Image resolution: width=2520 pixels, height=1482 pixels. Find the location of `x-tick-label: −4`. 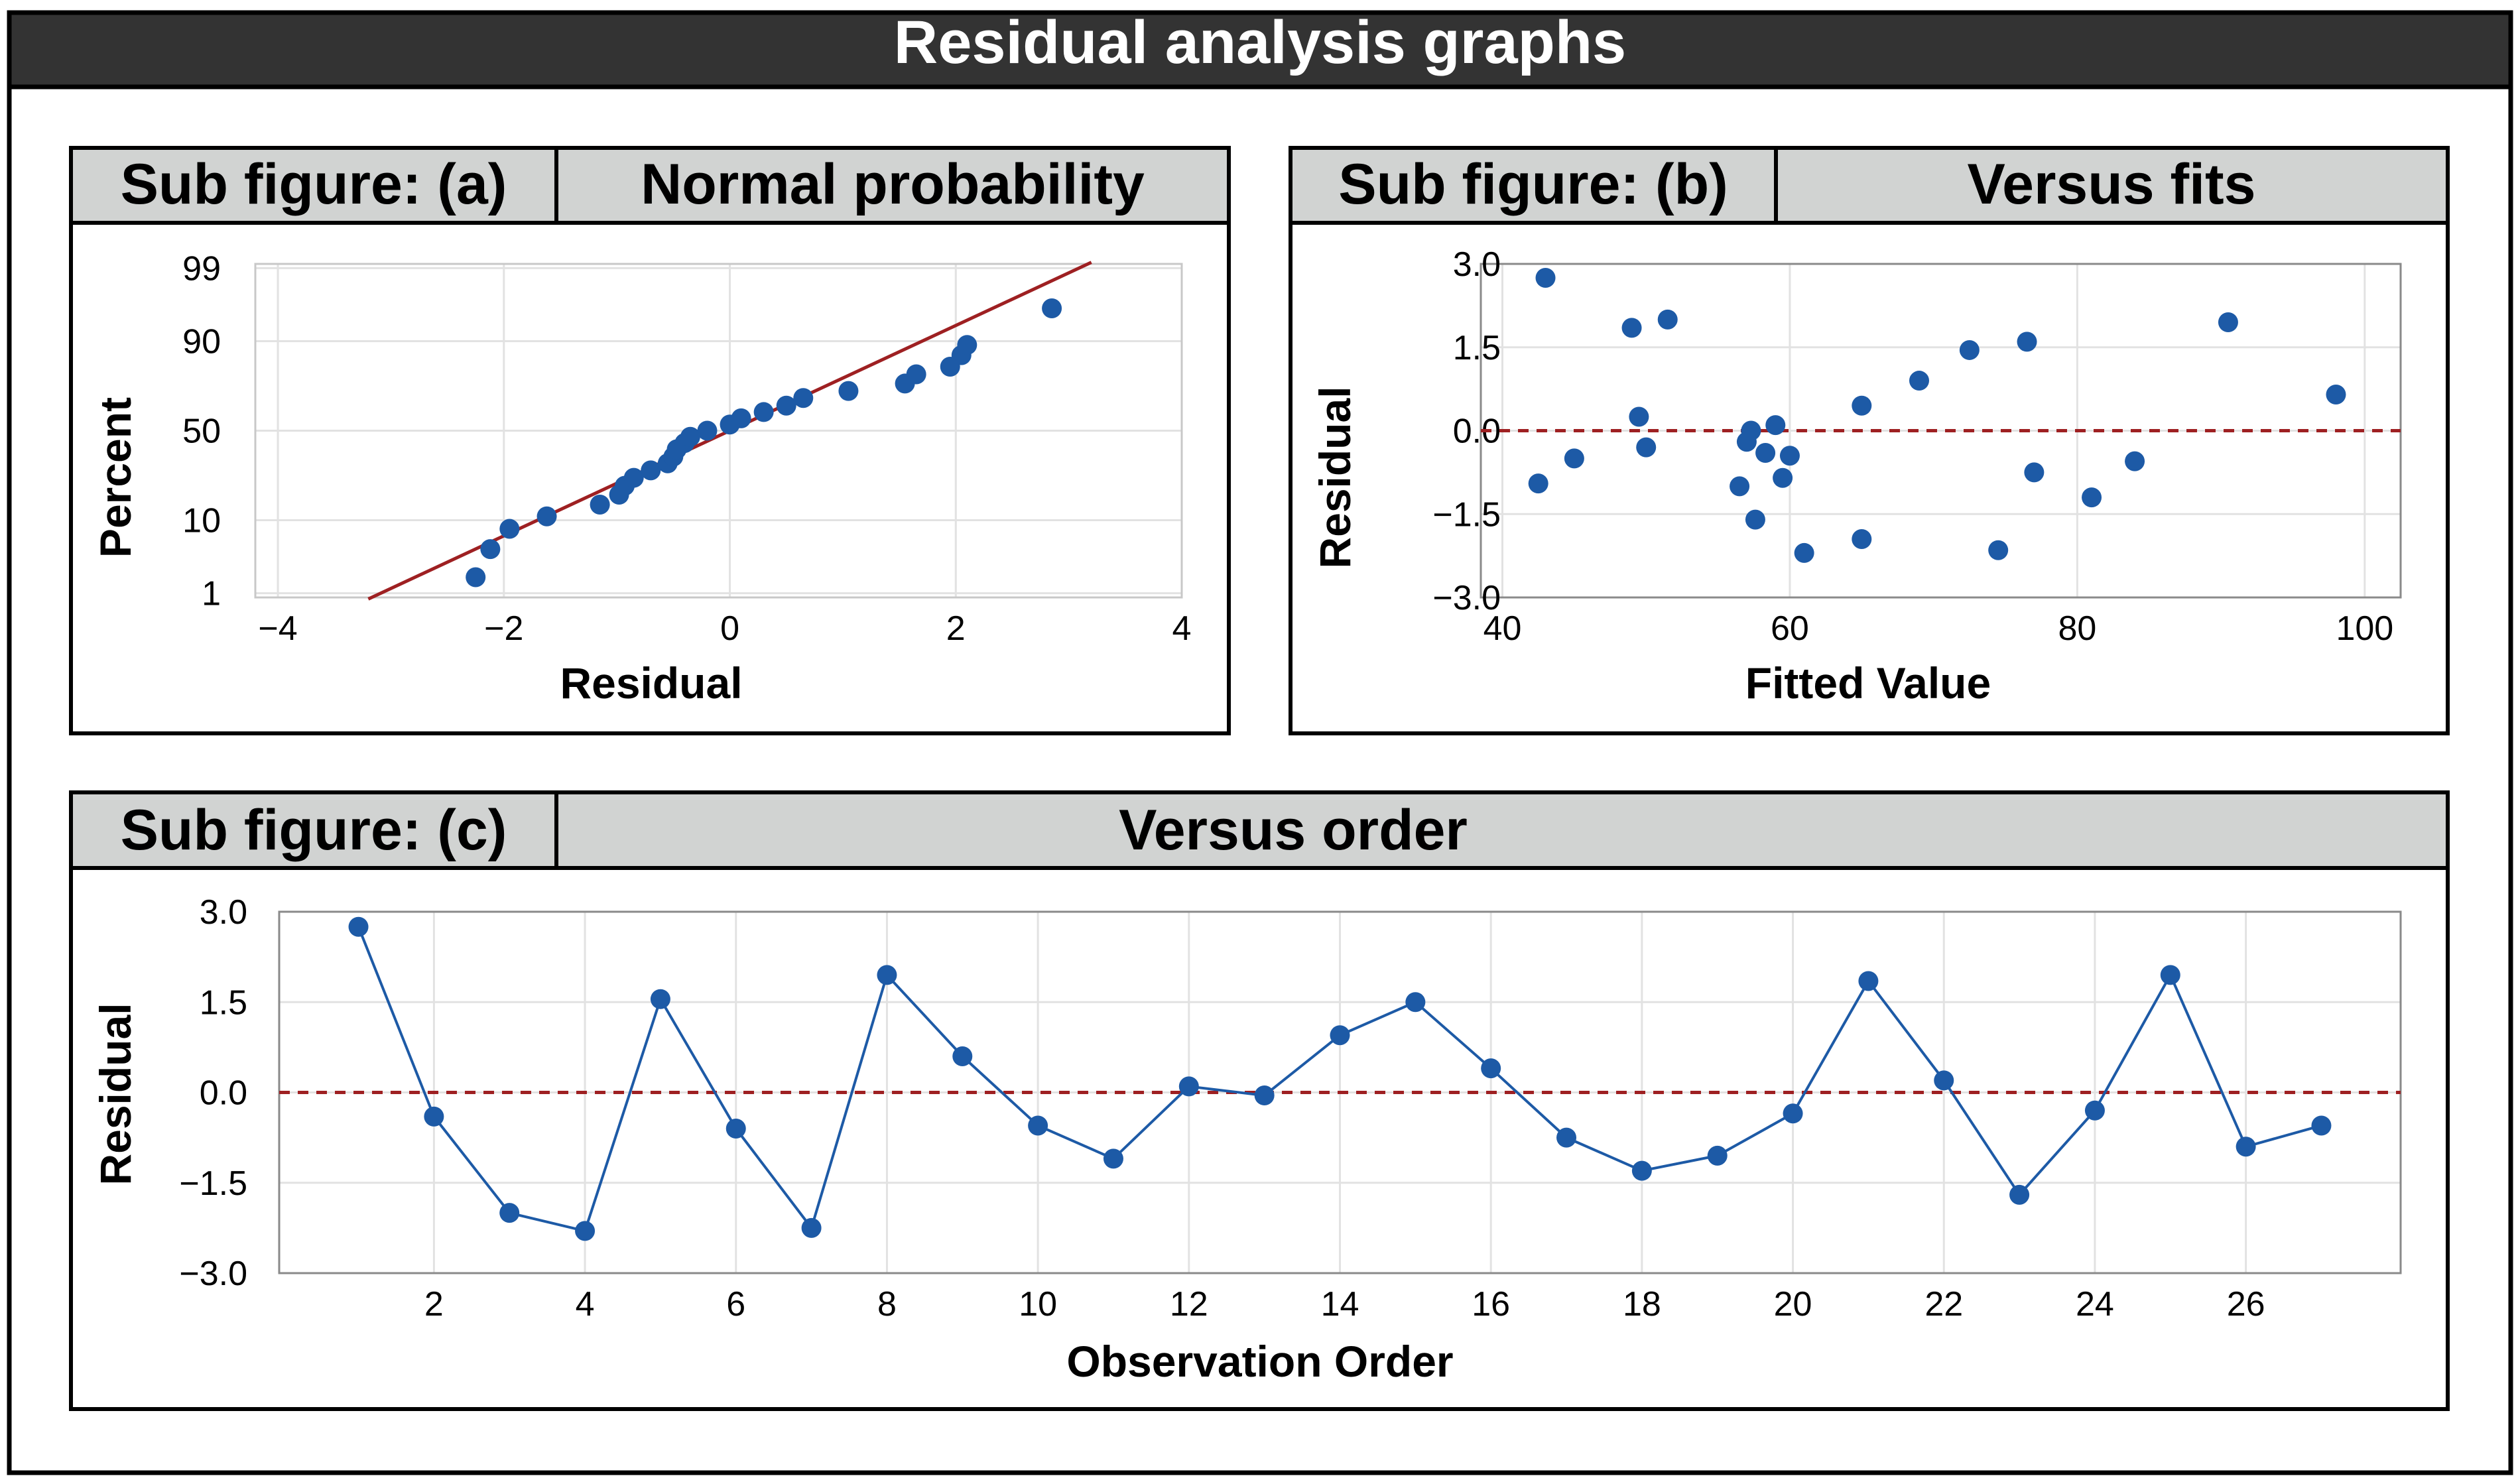

x-tick-label: −4 is located at coordinates (277, 628).